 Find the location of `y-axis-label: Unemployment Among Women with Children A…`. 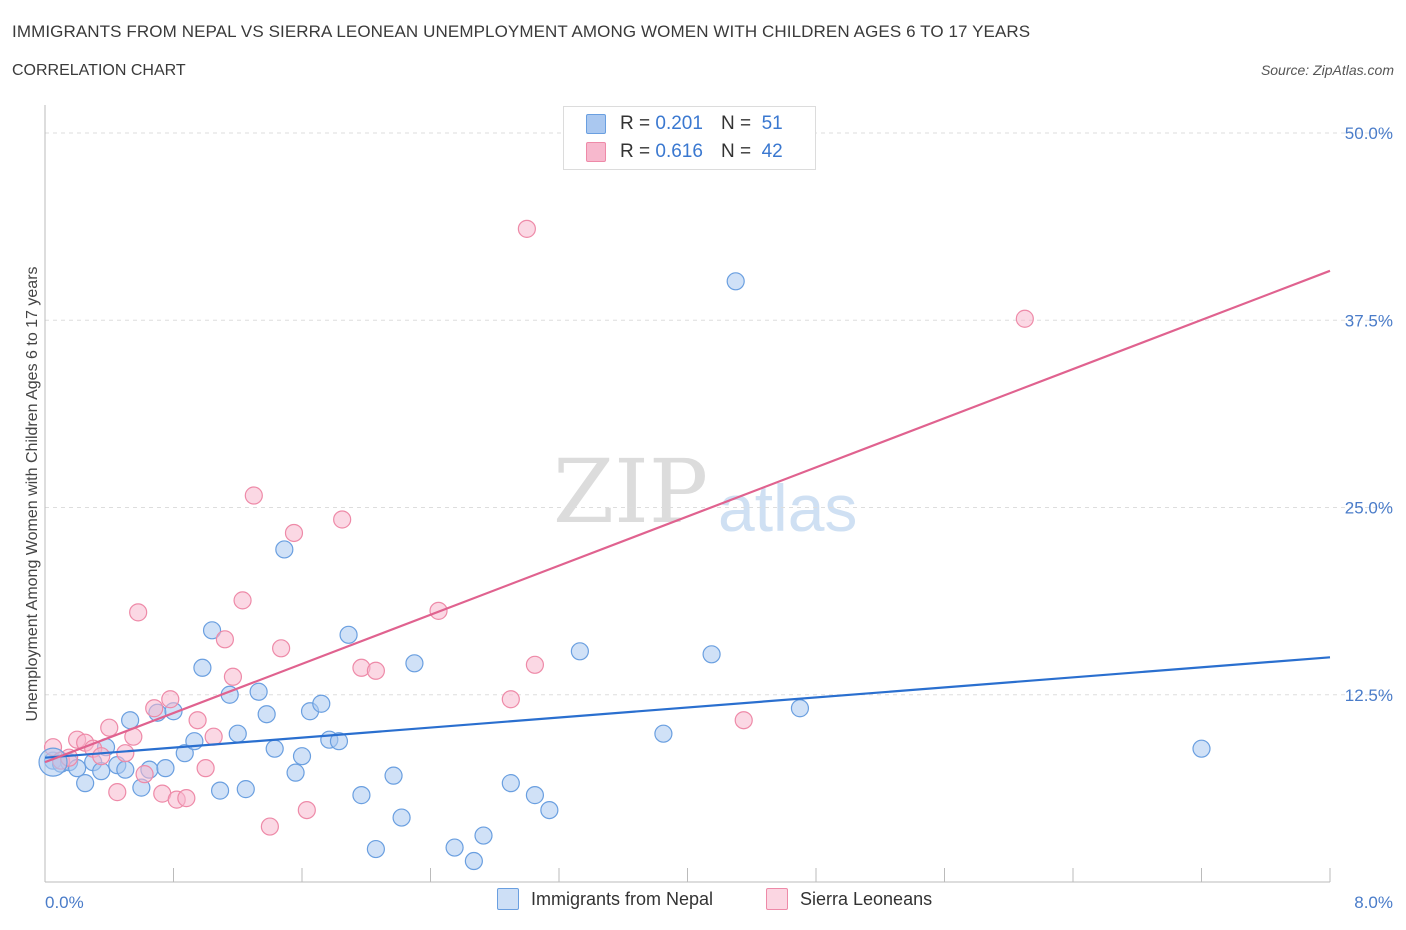

y-axis-label: Unemployment Among Women with Children A… is located at coordinates (32, 493).